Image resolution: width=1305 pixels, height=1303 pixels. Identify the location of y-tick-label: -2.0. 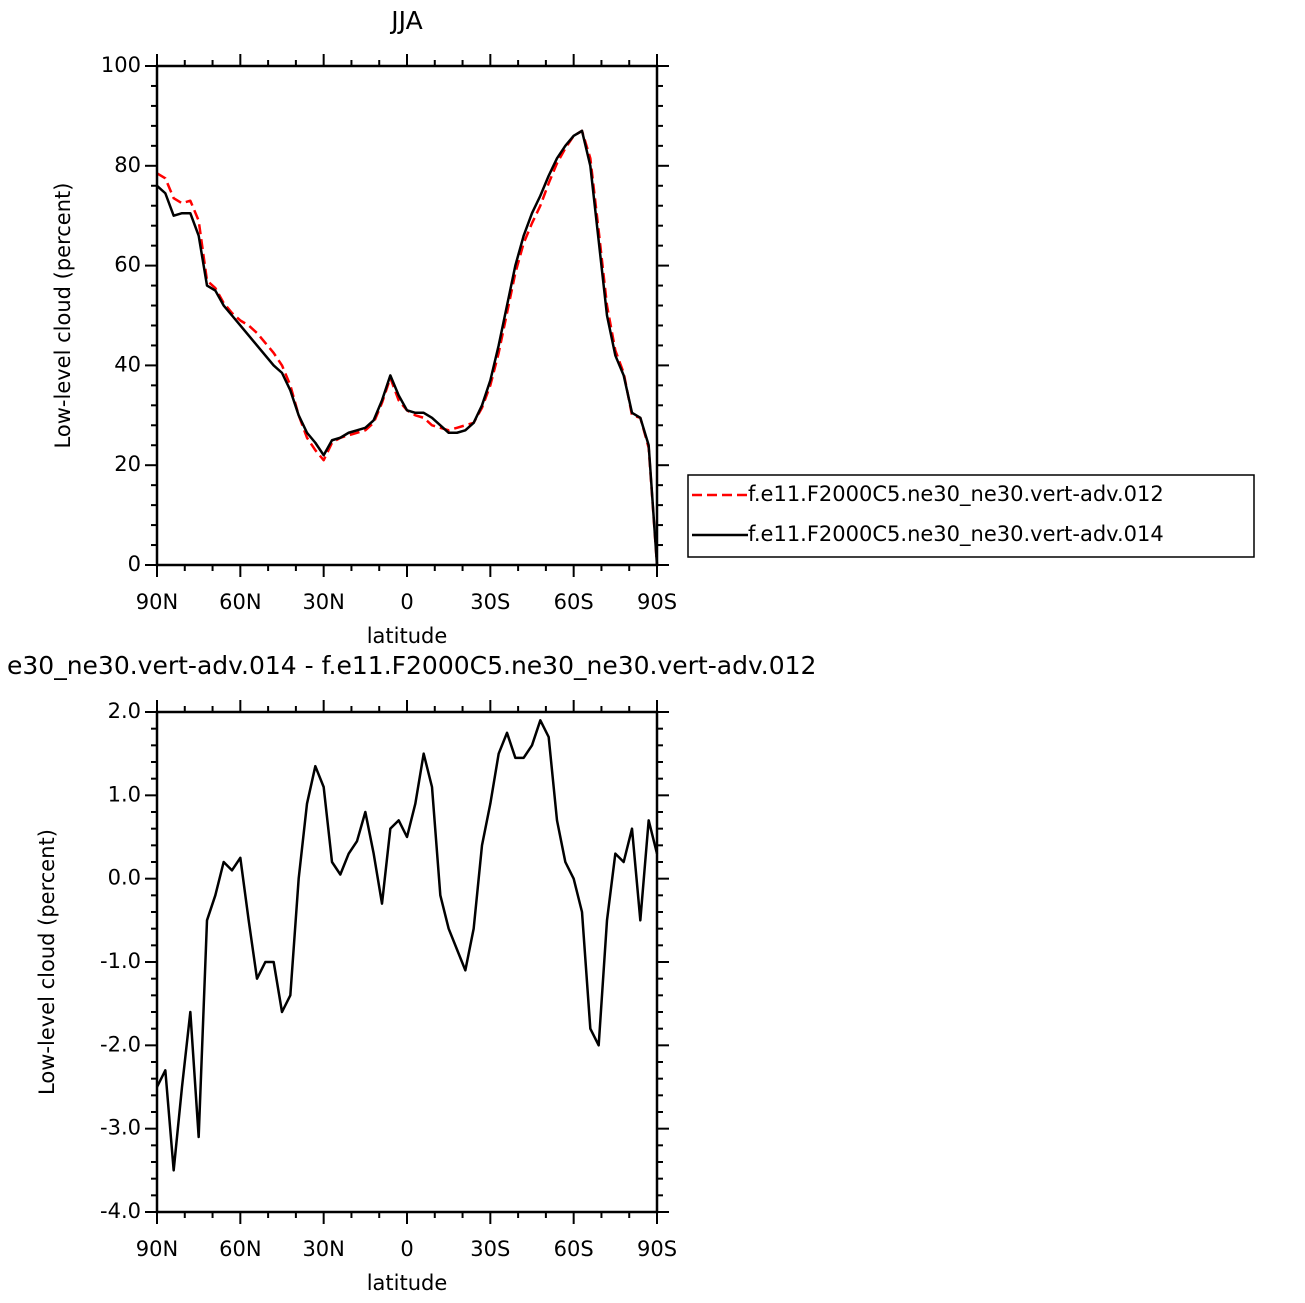
(120, 1044).